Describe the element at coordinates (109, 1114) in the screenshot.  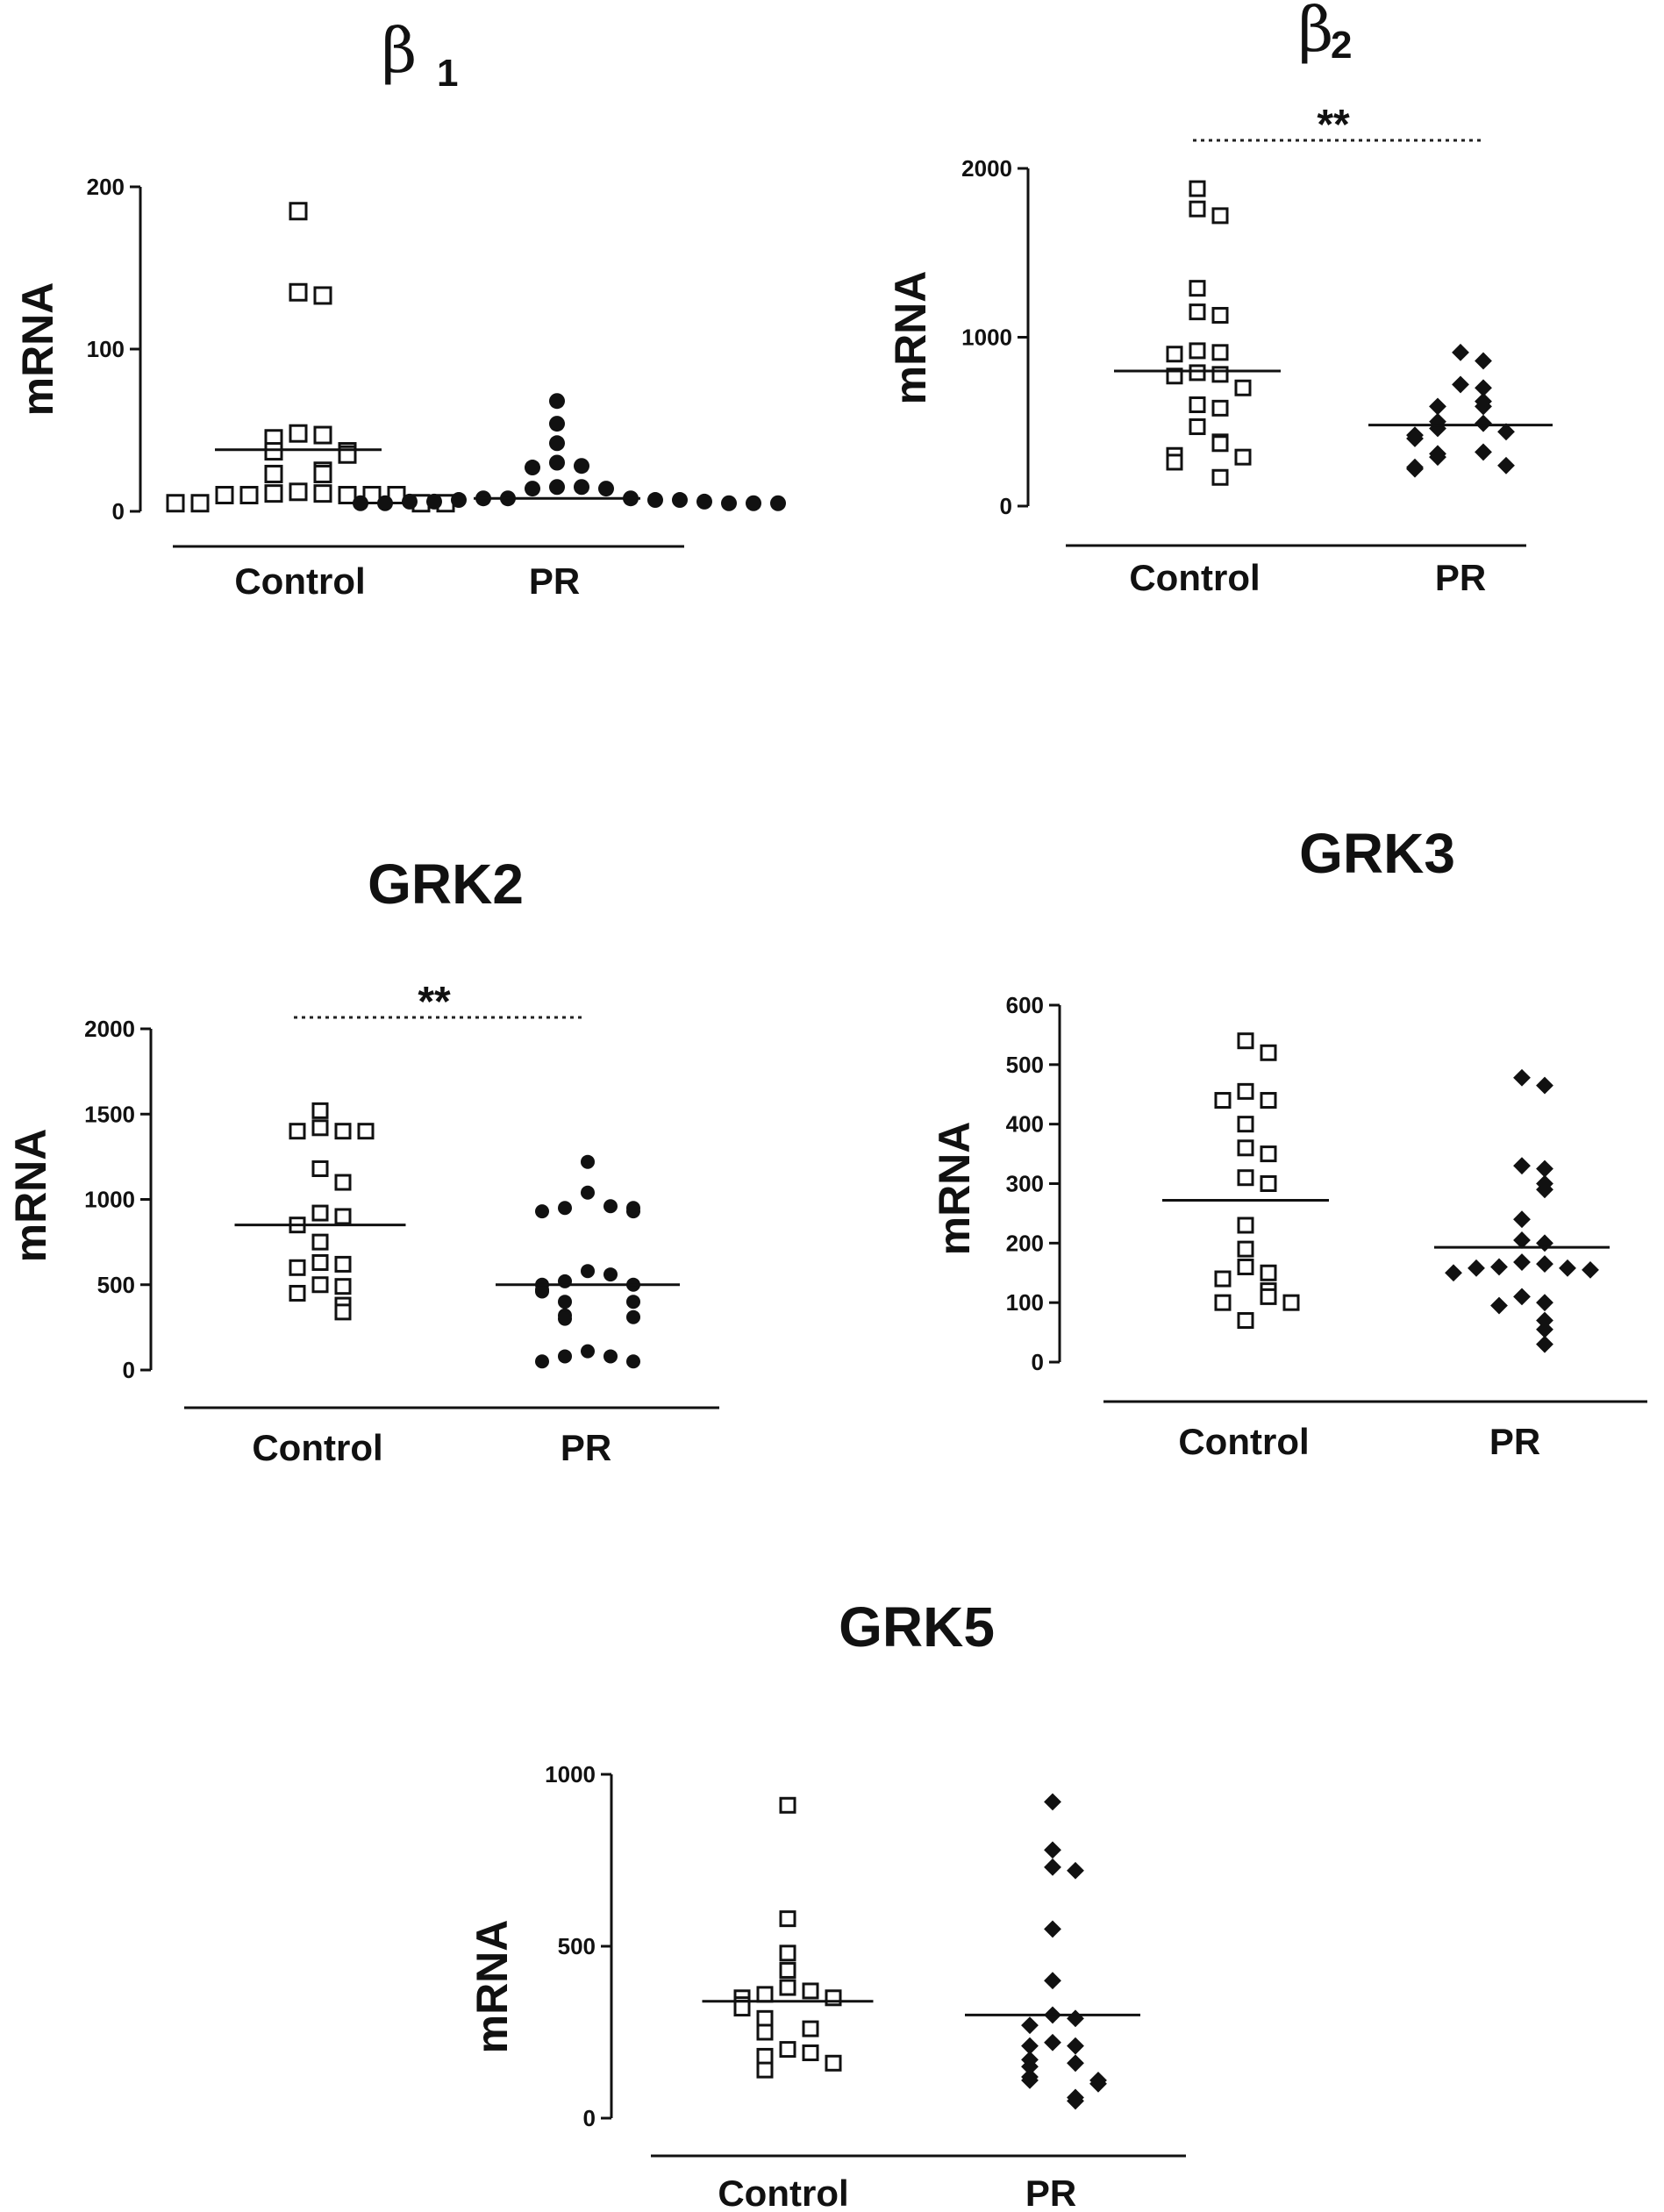
I see `panel-grk2-y-tick-label: 1500` at that location.